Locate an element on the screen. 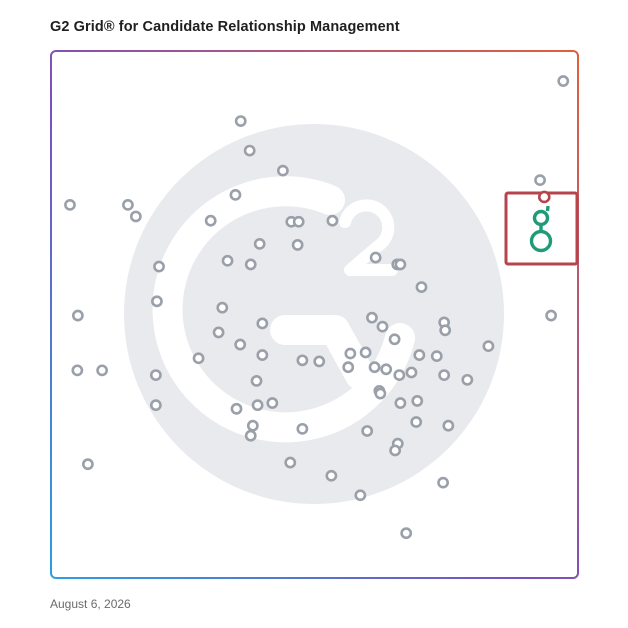 This screenshot has height=628, width=628. highlight-point is located at coordinates (544, 197).